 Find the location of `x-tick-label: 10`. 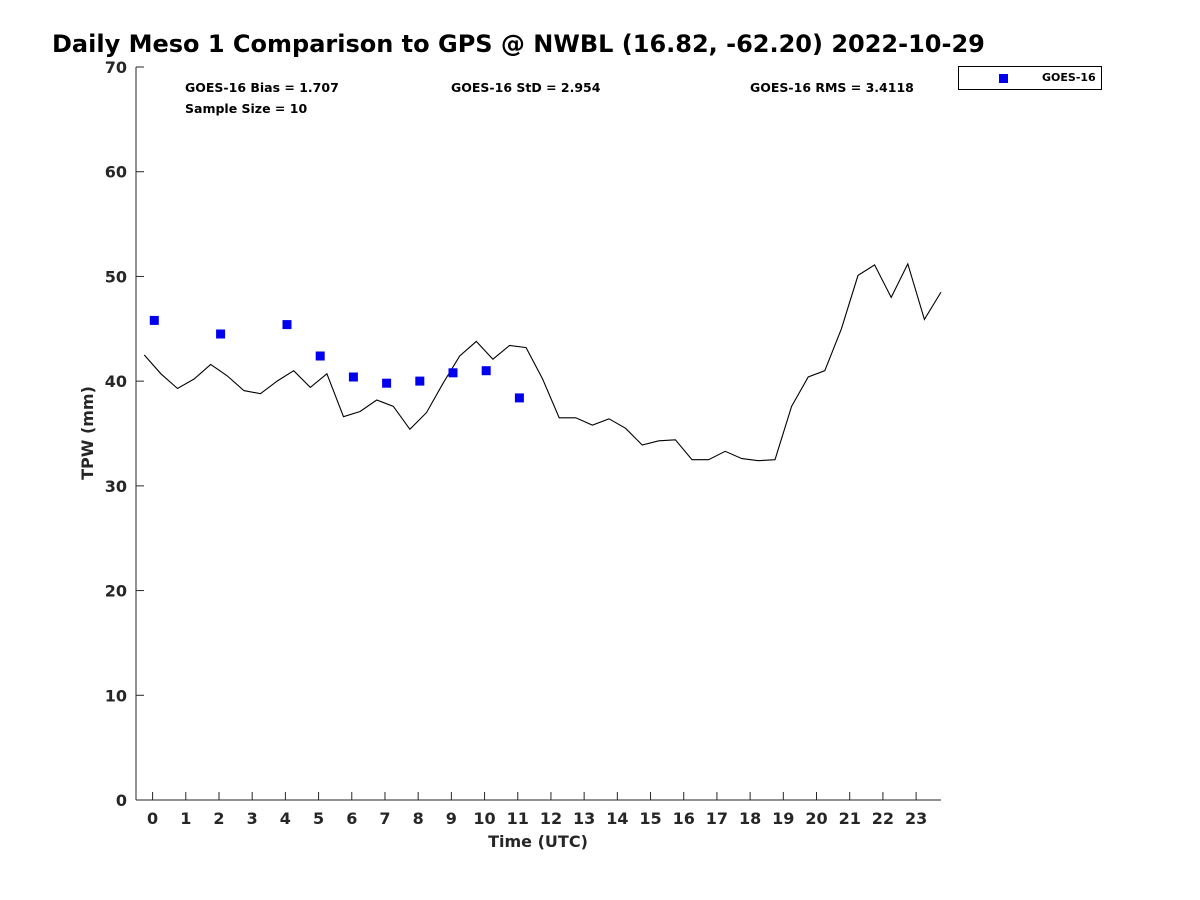

x-tick-label: 10 is located at coordinates (484, 818).